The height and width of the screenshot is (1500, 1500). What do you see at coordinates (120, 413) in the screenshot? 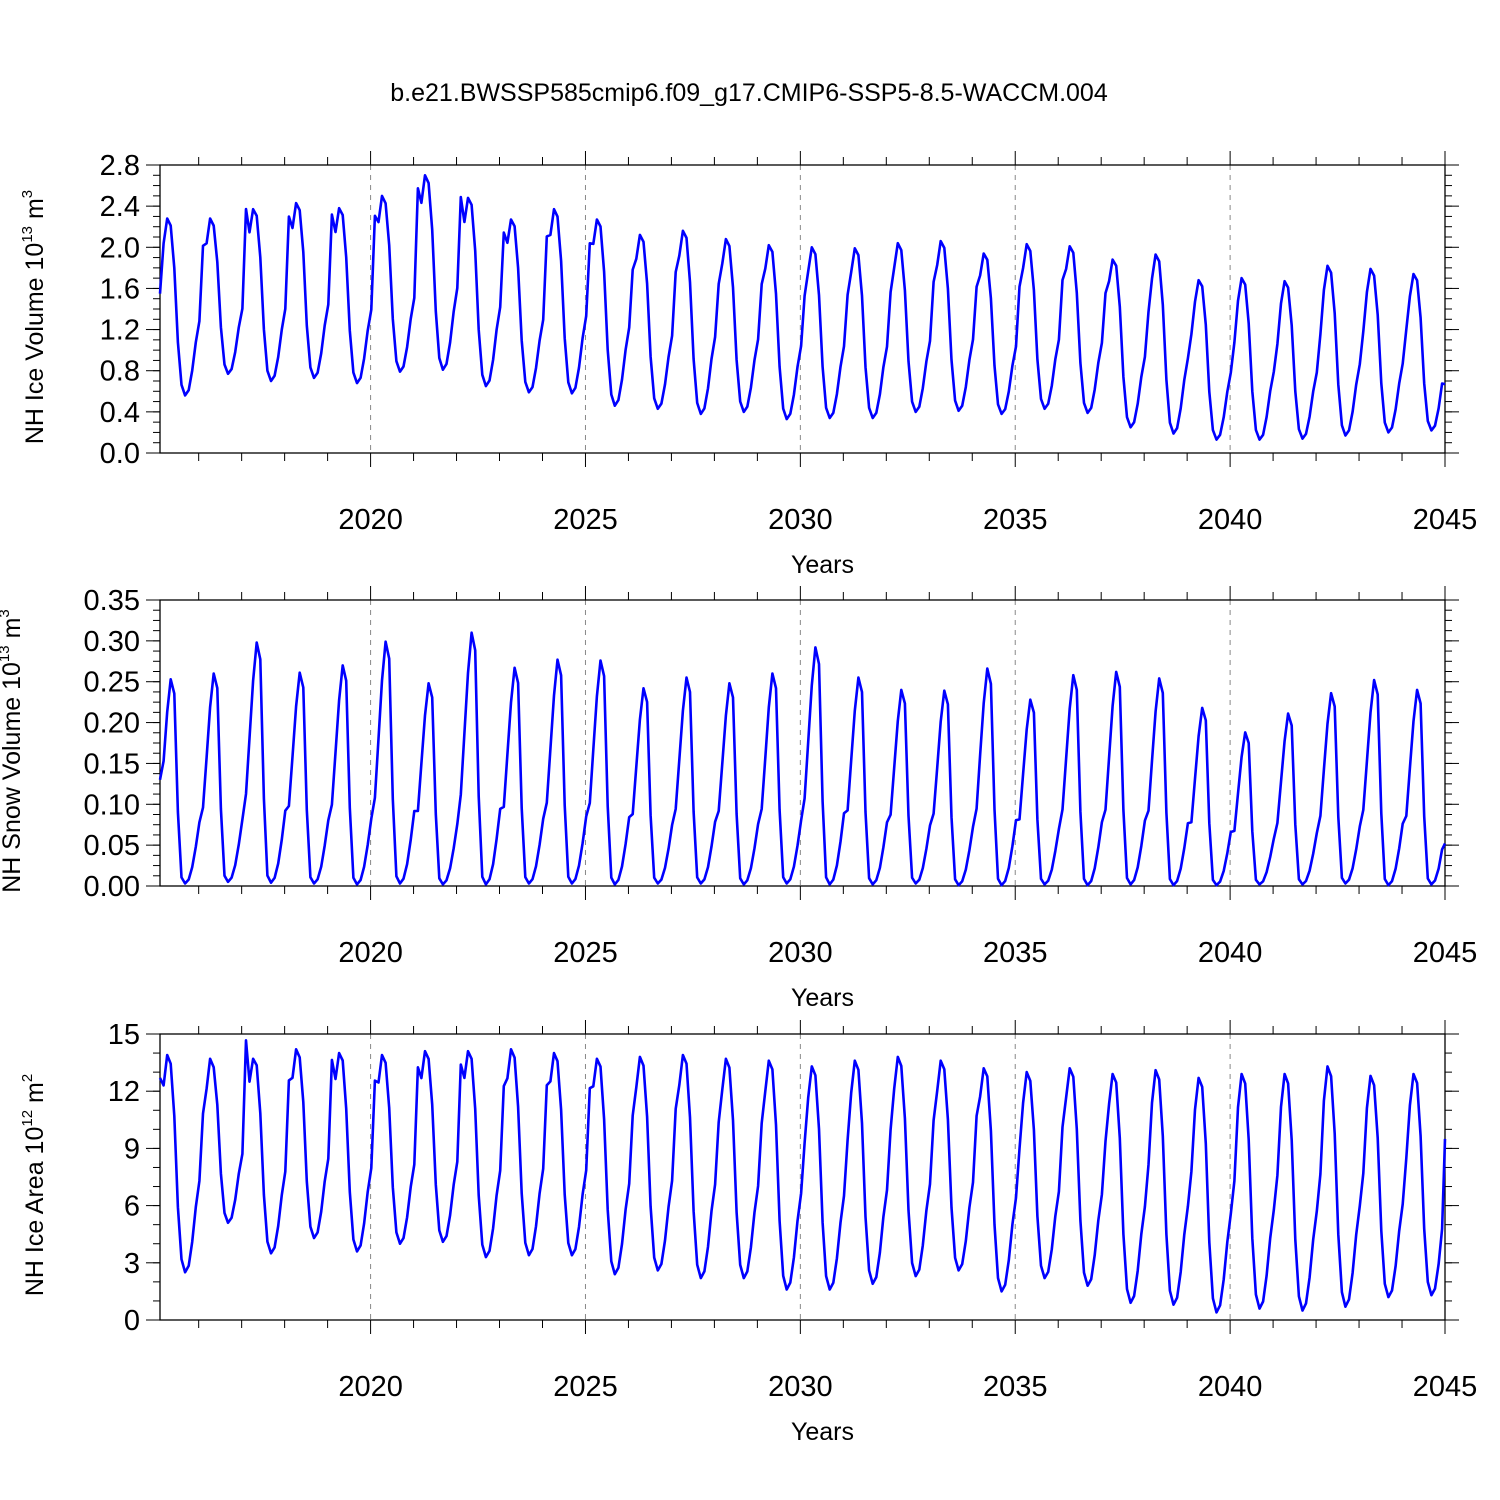
I see `ice-volume-ytick-label-1: 0.4` at bounding box center [120, 413].